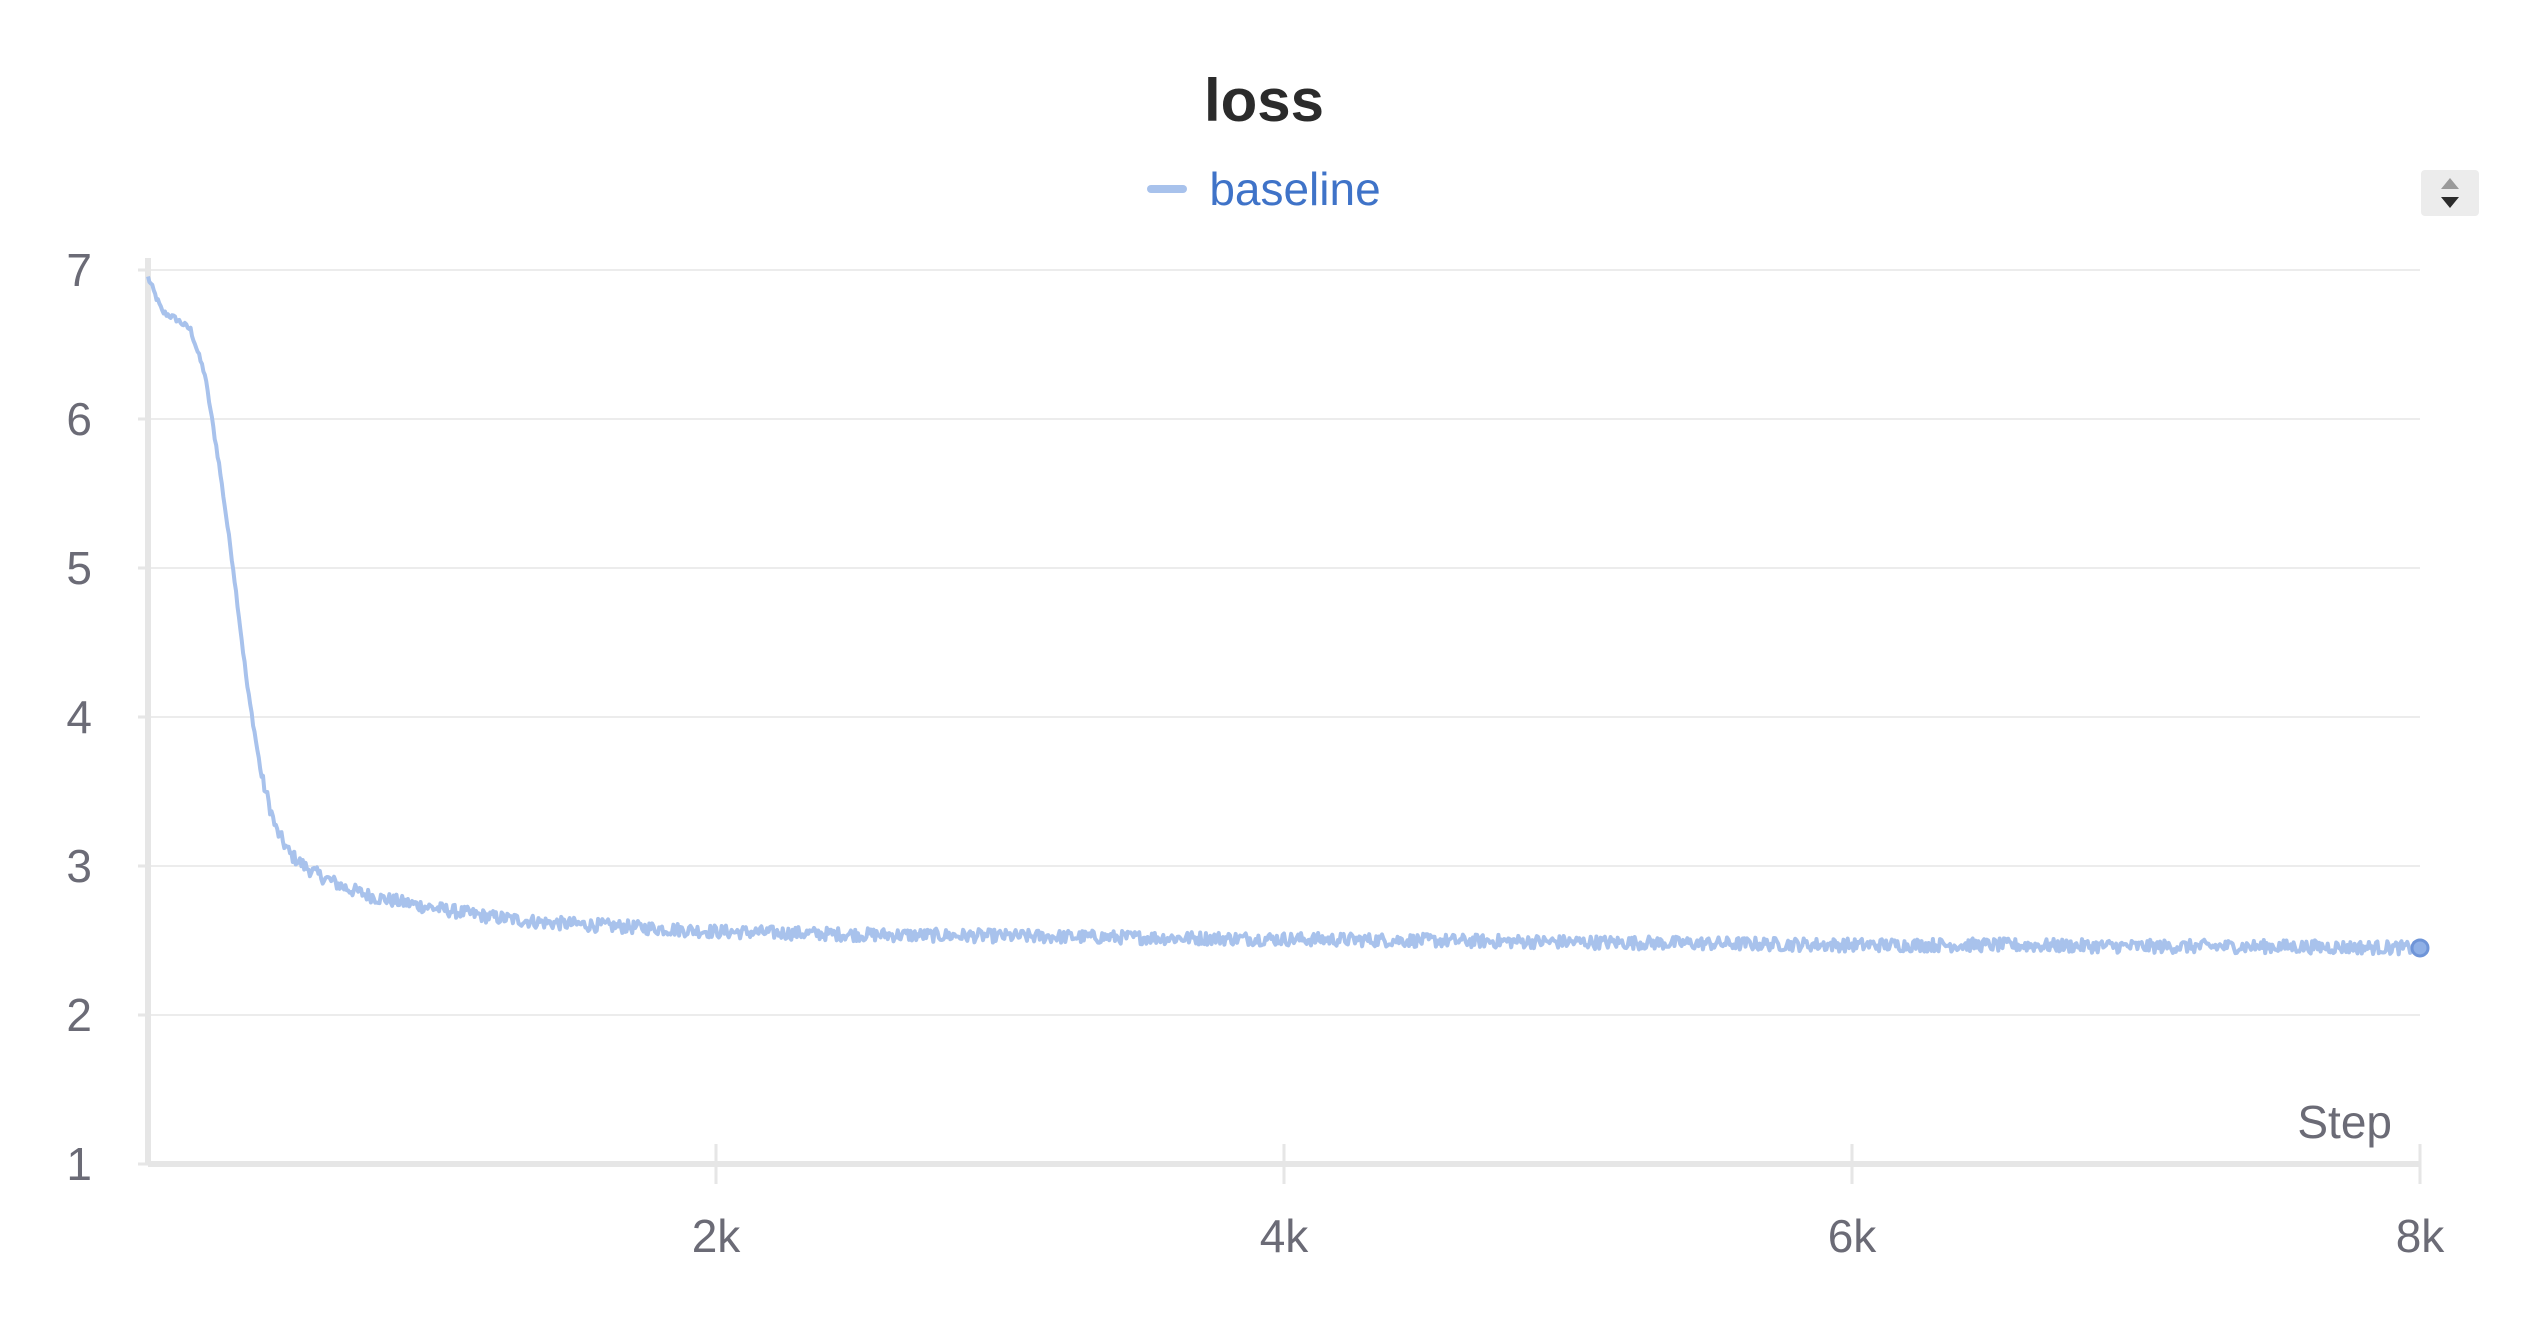 The height and width of the screenshot is (1328, 2528). I want to click on chart-title: loss, so click(1264, 100).